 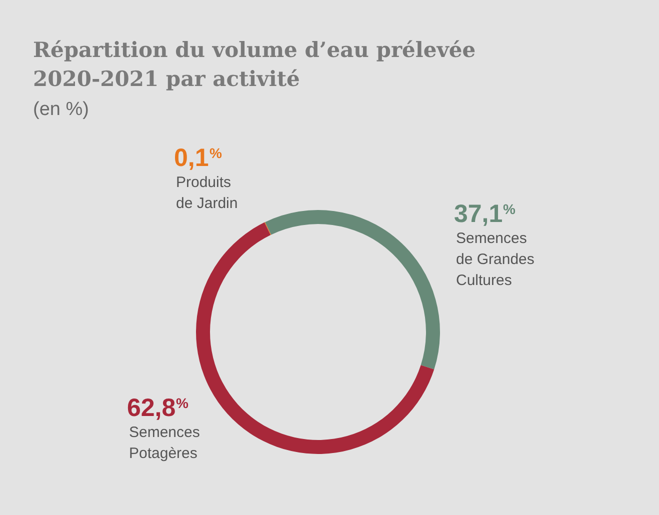 What do you see at coordinates (164, 443) in the screenshot?
I see `slice-label: Semences Potagères` at bounding box center [164, 443].